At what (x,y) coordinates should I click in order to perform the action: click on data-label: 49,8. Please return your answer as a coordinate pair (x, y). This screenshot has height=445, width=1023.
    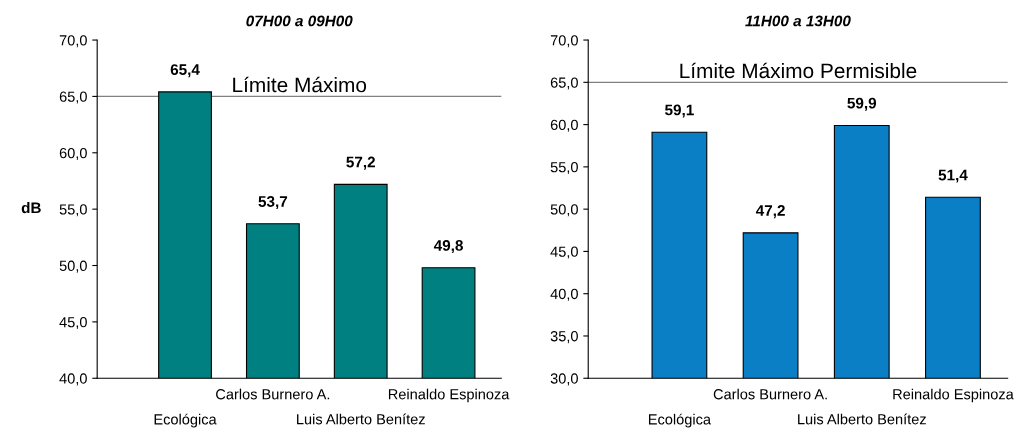
    Looking at the image, I should click on (448, 247).